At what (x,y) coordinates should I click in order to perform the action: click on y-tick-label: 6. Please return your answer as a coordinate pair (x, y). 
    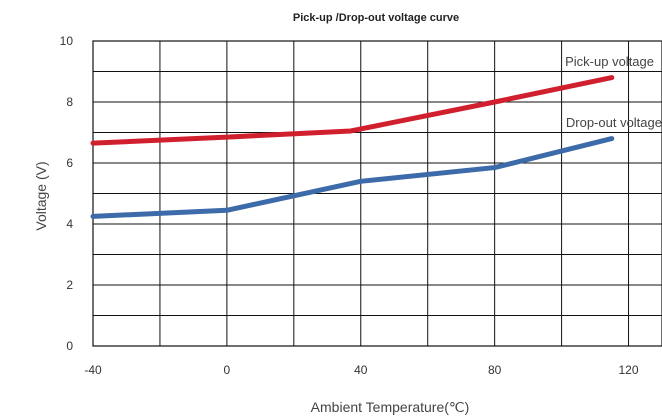
    Looking at the image, I should click on (69, 163).